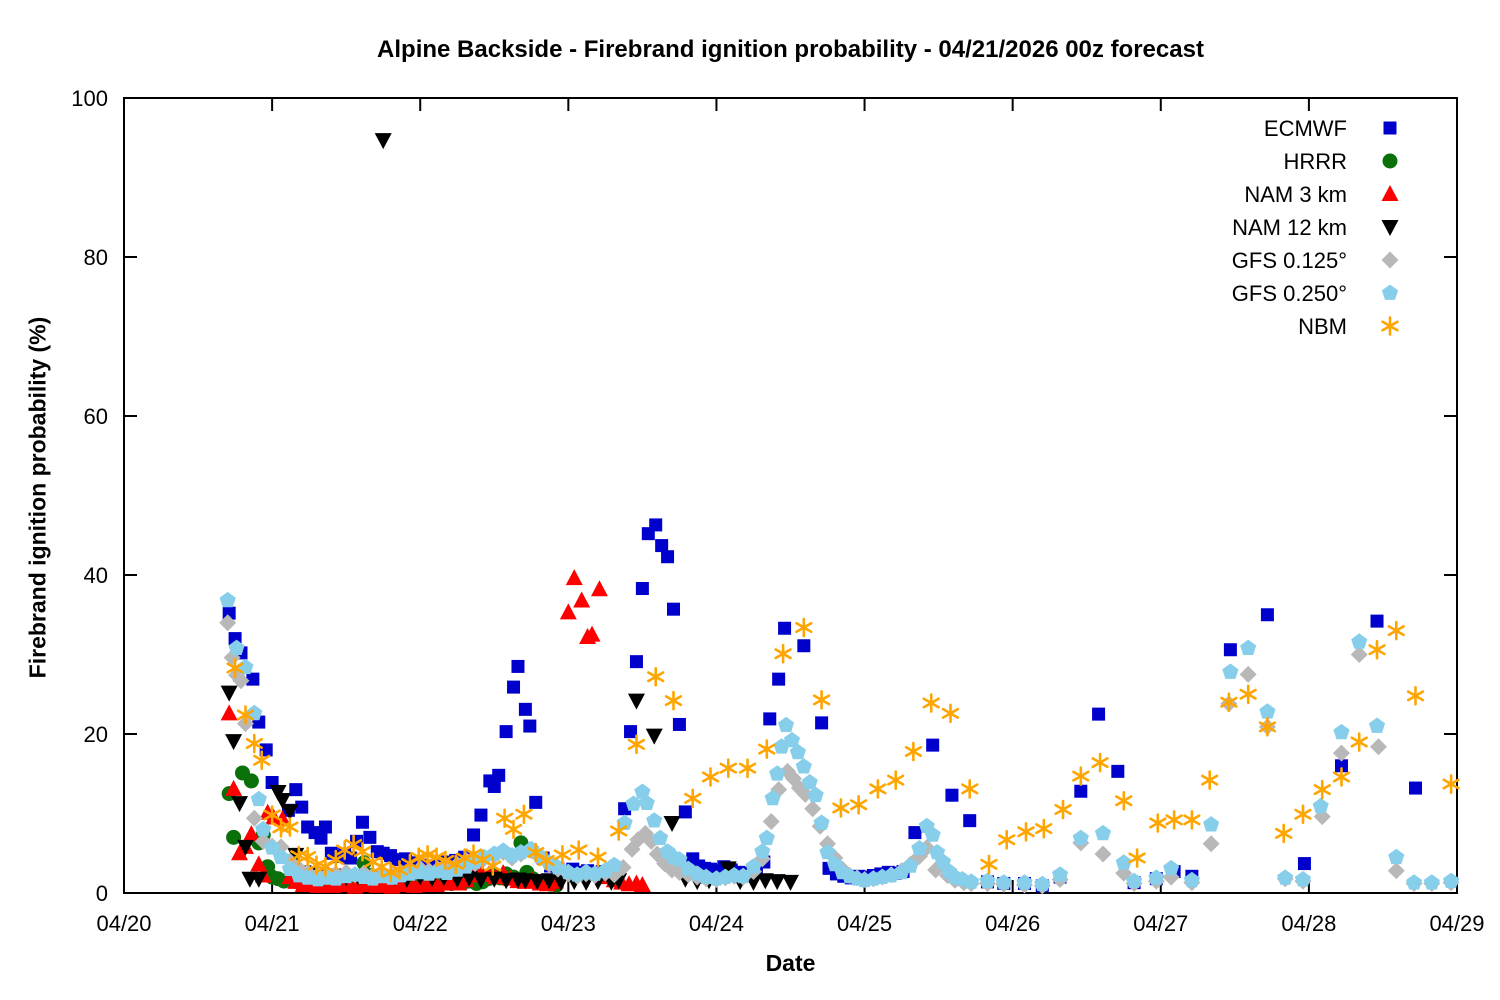 This screenshot has width=1500, height=1000. What do you see at coordinates (1308, 923) in the screenshot?
I see `x-tick-label: 04/28` at bounding box center [1308, 923].